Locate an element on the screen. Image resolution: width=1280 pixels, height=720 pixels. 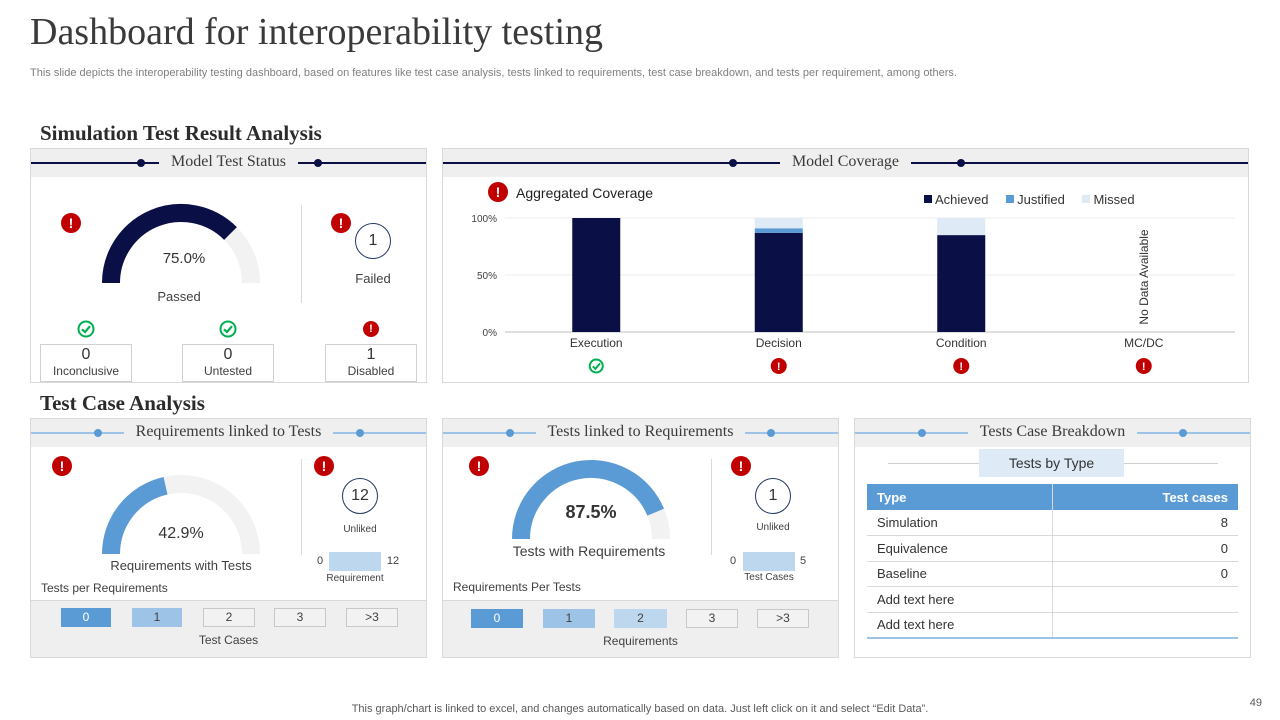
panel-title: Model Coverage is located at coordinates (845, 161).